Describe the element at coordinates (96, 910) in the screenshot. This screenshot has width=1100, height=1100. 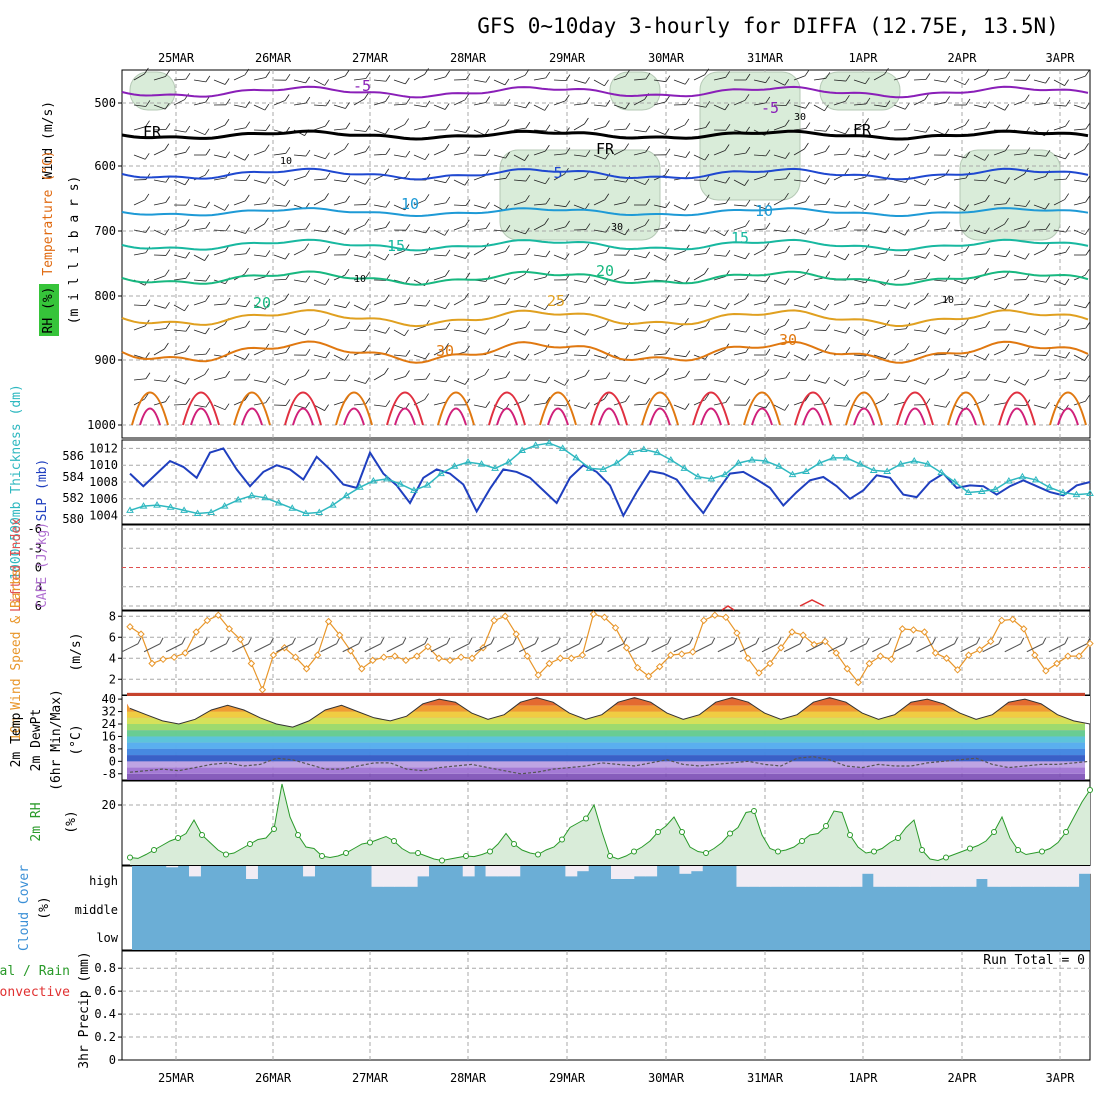
I see `cloud-level-label: middle` at that location.